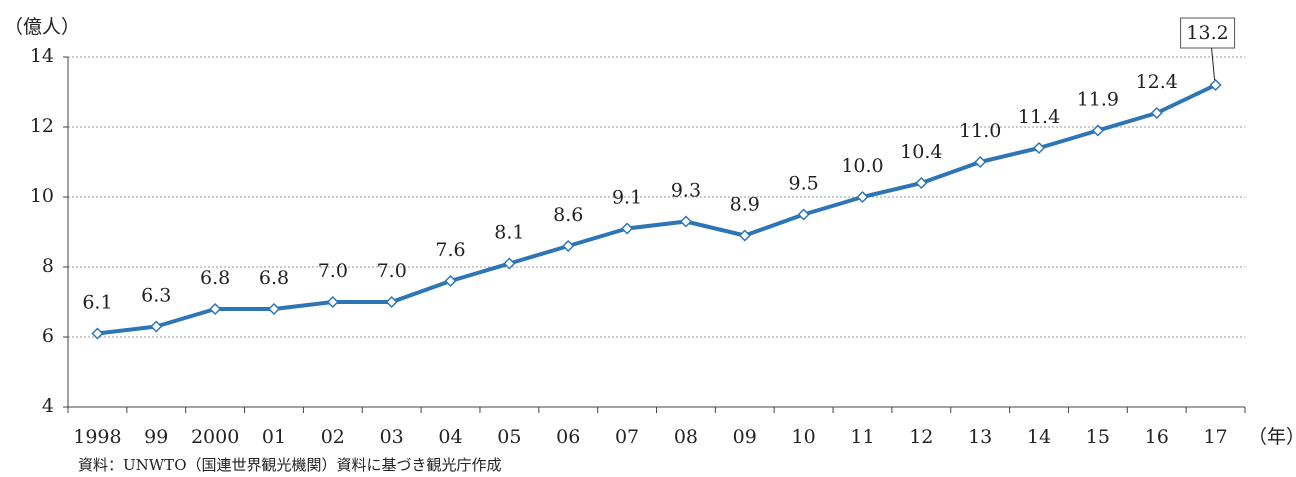 The height and width of the screenshot is (477, 1296). Describe the element at coordinates (1215, 437) in the screenshot. I see `x-tick-label: 17` at that location.